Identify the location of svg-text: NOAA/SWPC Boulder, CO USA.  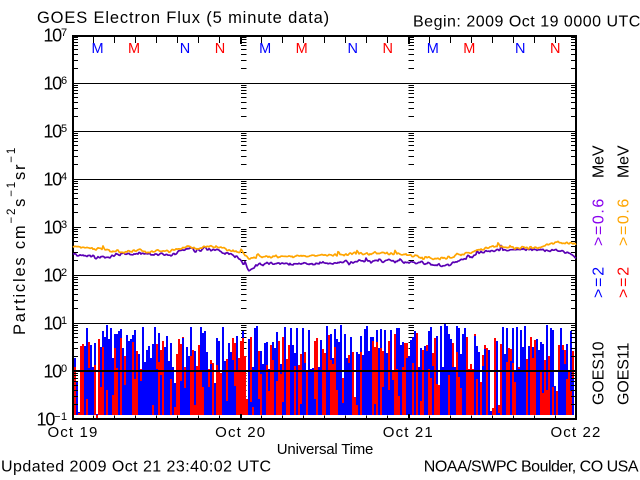
(531, 467).